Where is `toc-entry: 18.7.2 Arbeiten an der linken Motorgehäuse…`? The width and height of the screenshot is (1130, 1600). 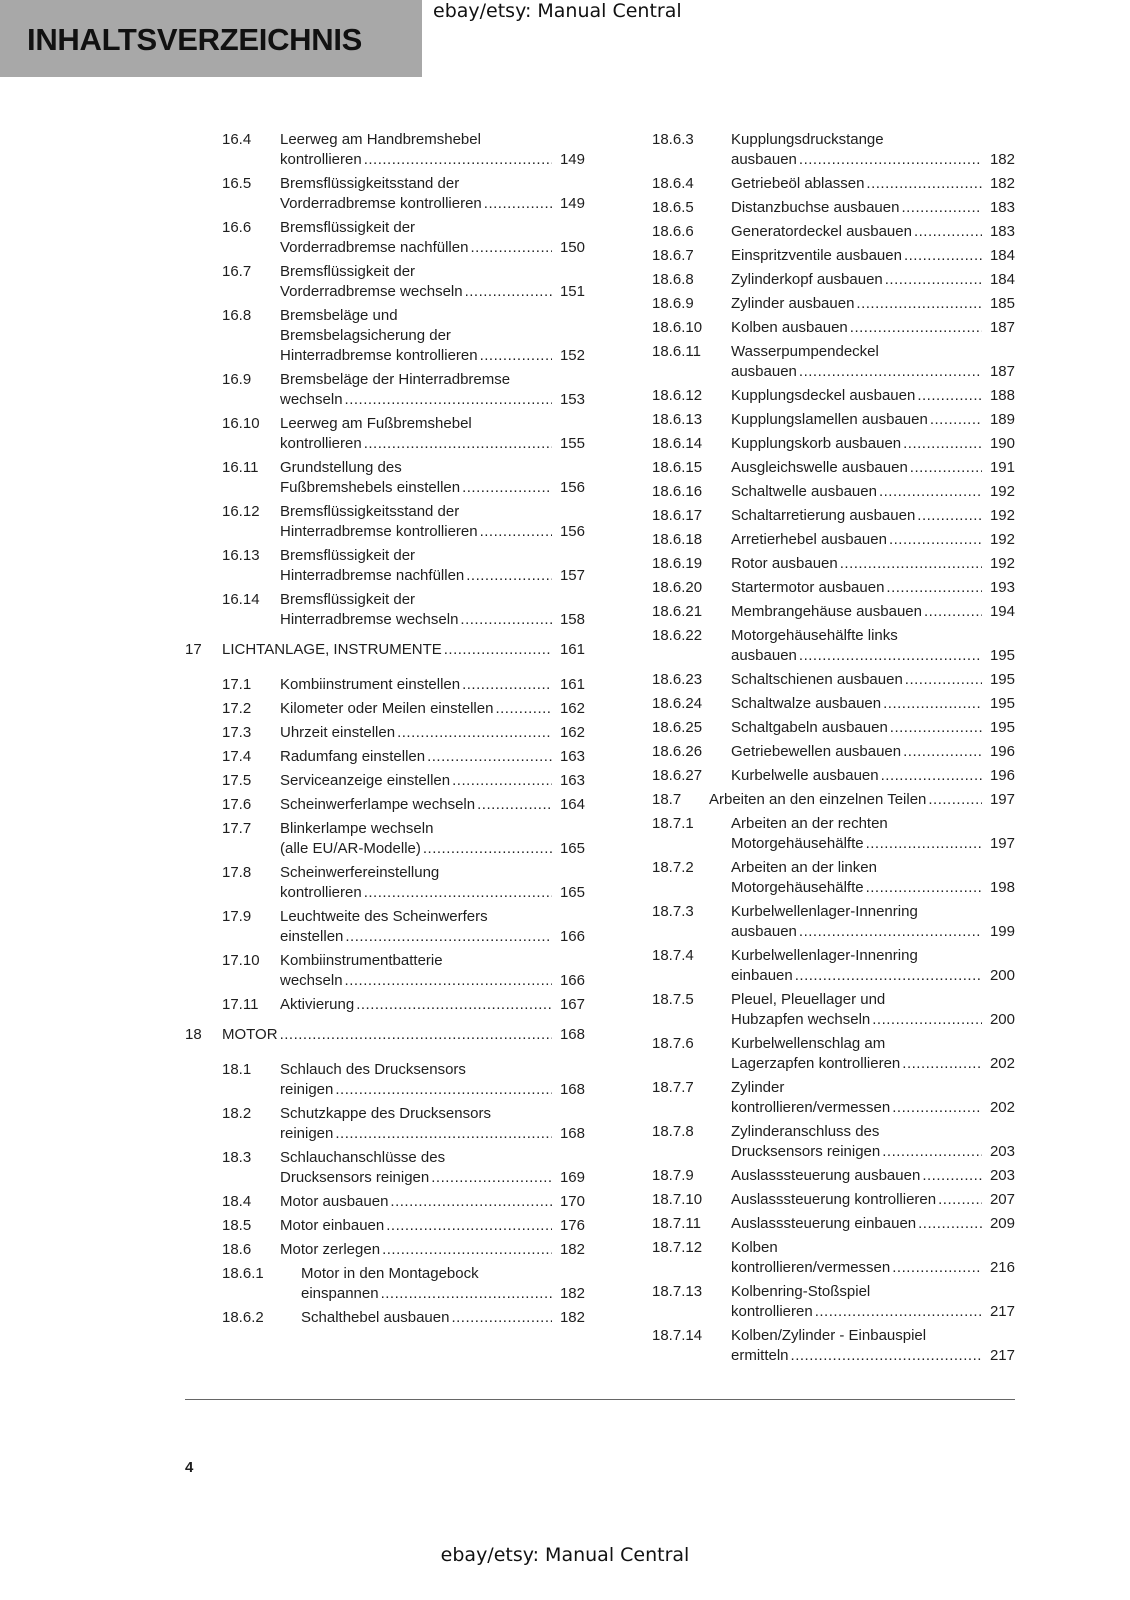
toc-entry: 18.7.2 Arbeiten an der linken Motorgehäuse… is located at coordinates (815, 878).